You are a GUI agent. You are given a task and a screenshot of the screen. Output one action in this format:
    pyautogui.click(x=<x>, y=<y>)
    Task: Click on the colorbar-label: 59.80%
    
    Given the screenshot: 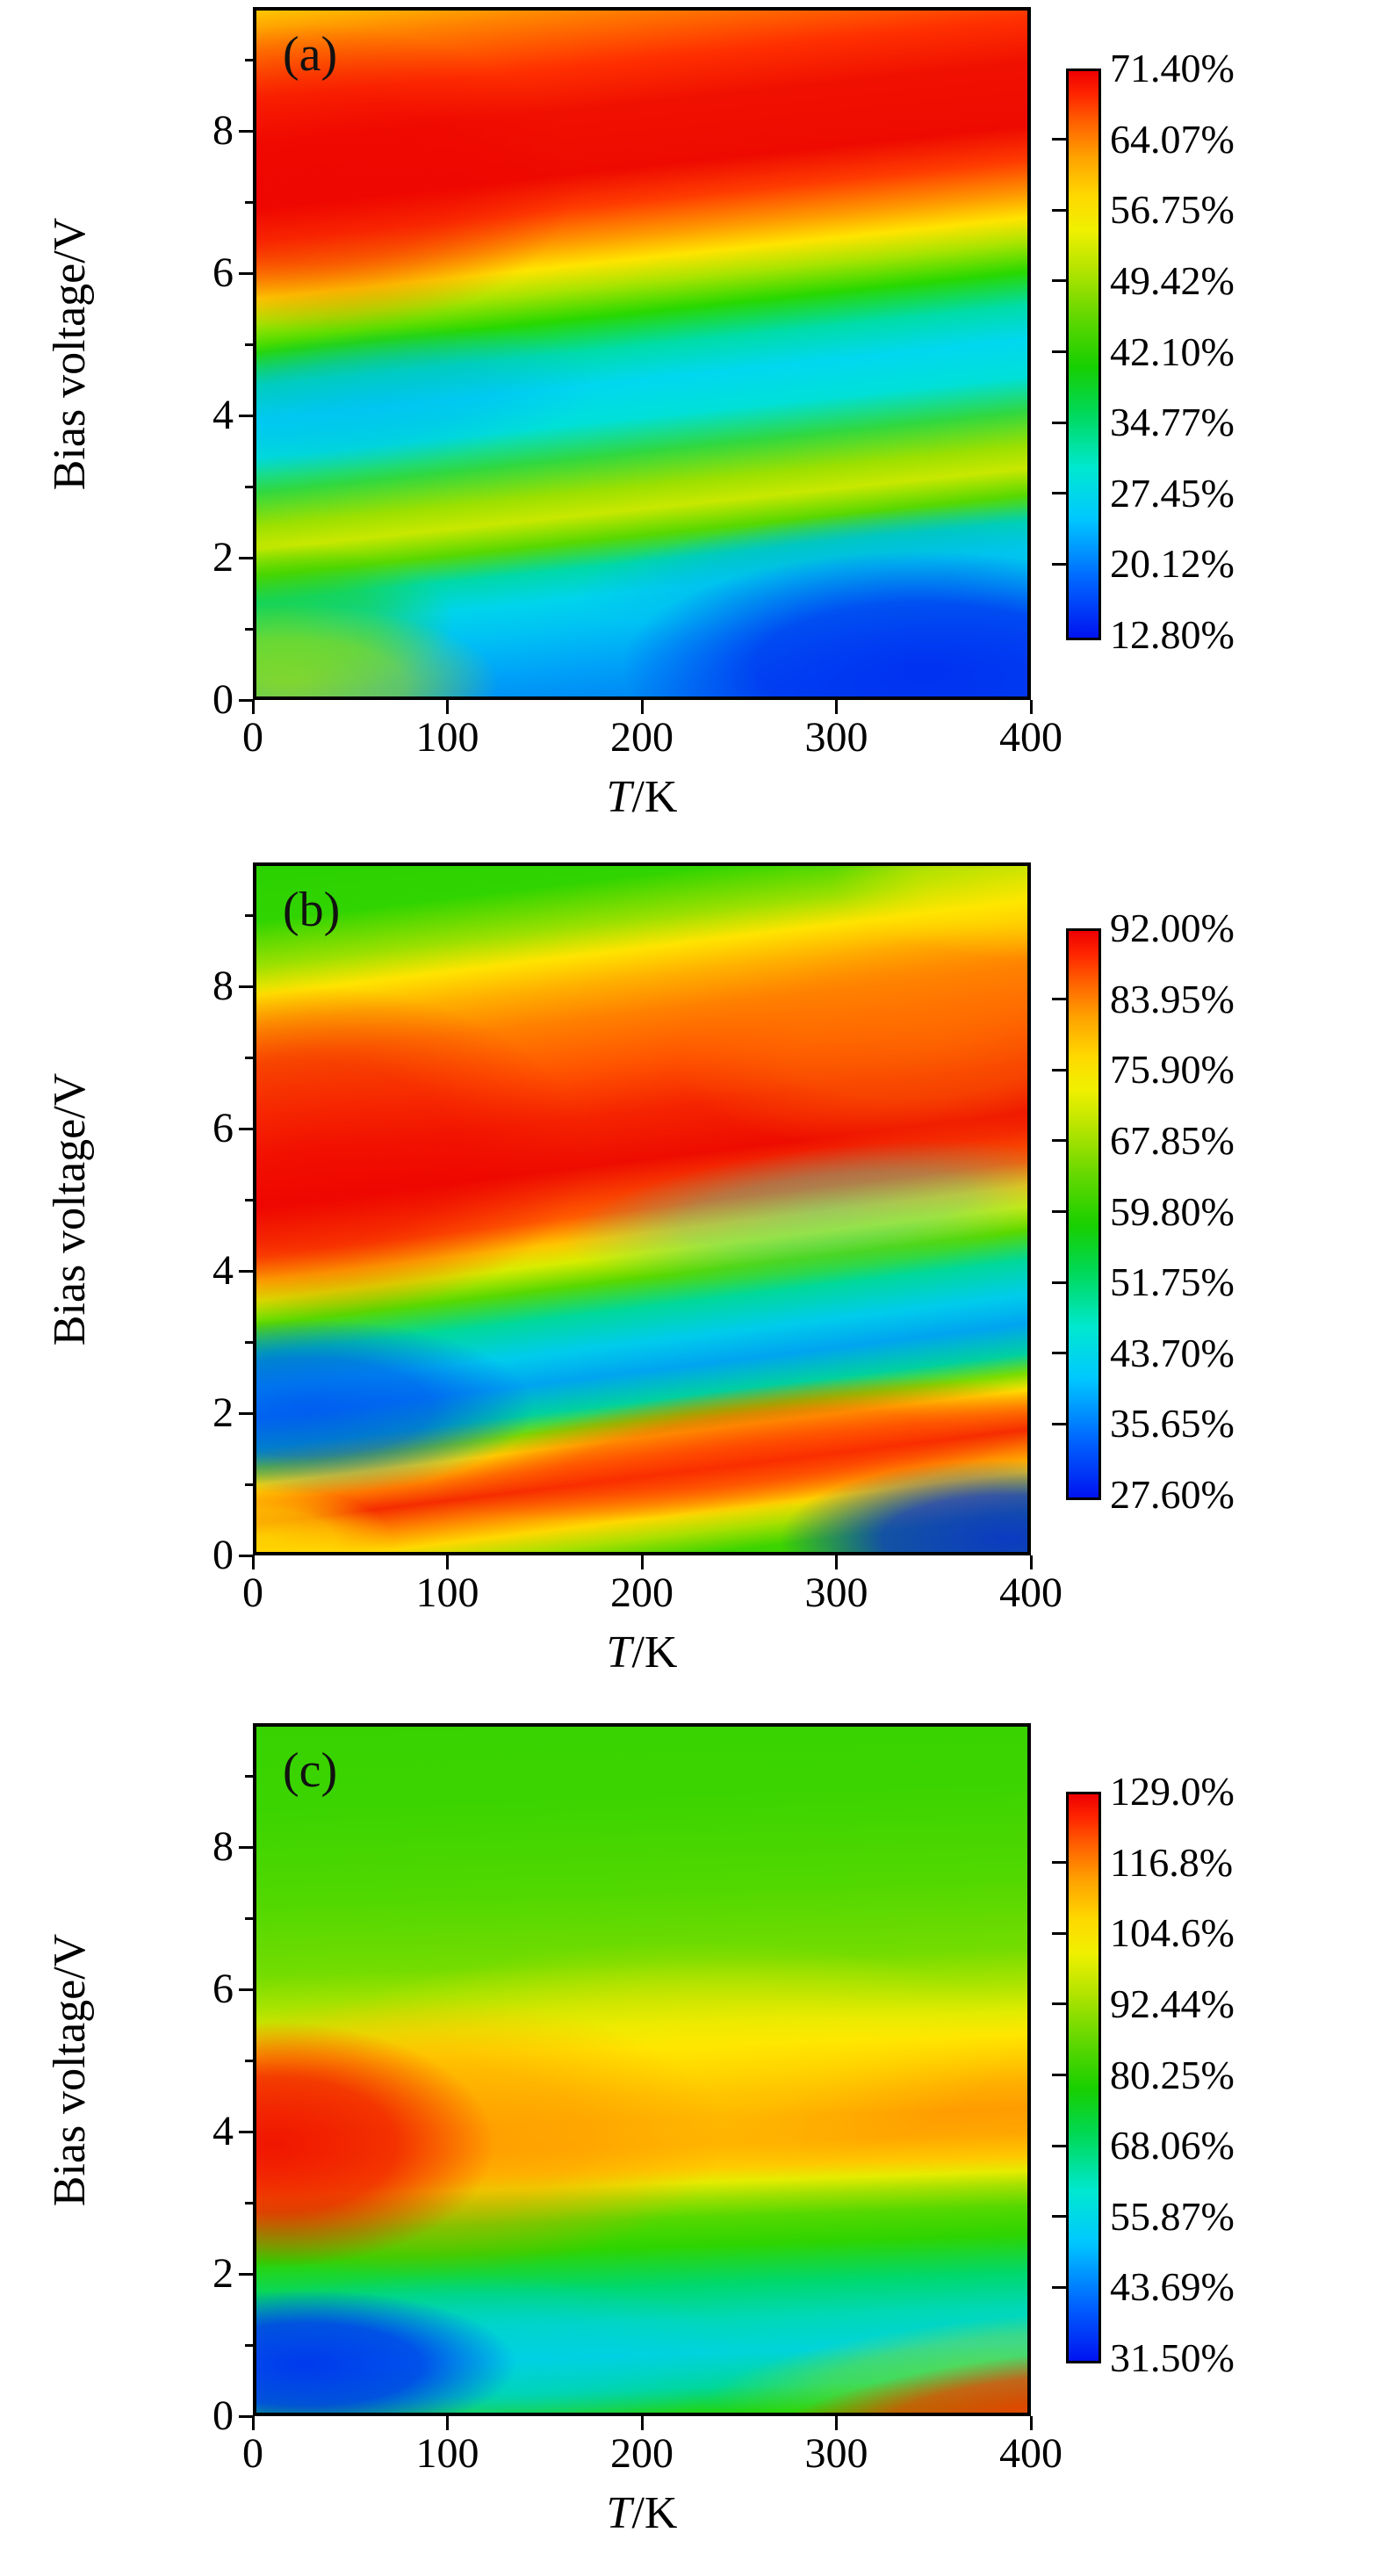 What is the action you would take?
    pyautogui.click(x=1172, y=1211)
    